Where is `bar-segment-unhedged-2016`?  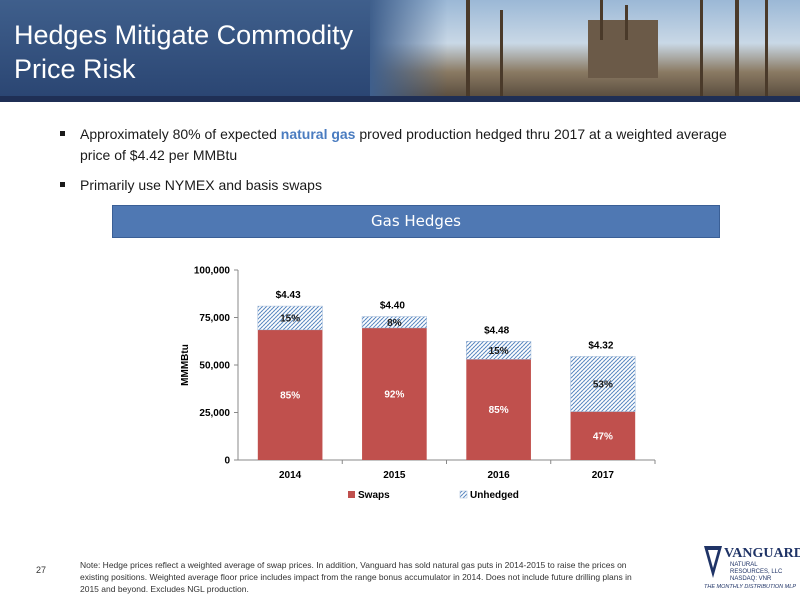
bar-segment-unhedged-2016 is located at coordinates (499, 350).